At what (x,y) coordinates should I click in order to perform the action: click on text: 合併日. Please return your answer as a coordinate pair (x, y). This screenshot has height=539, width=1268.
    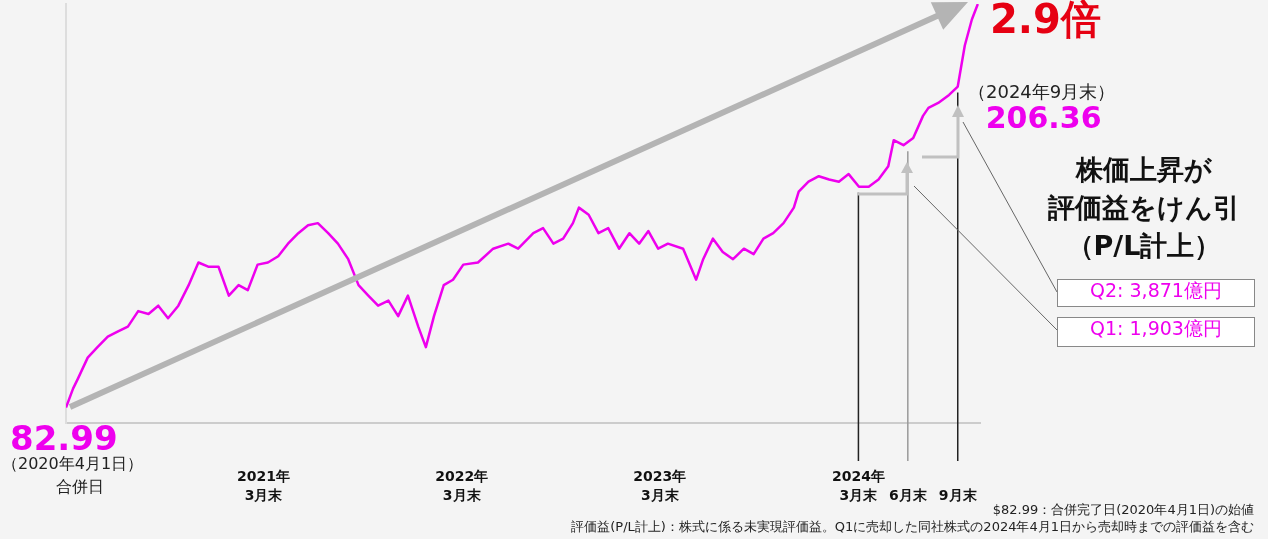
    Looking at the image, I should click on (80, 487).